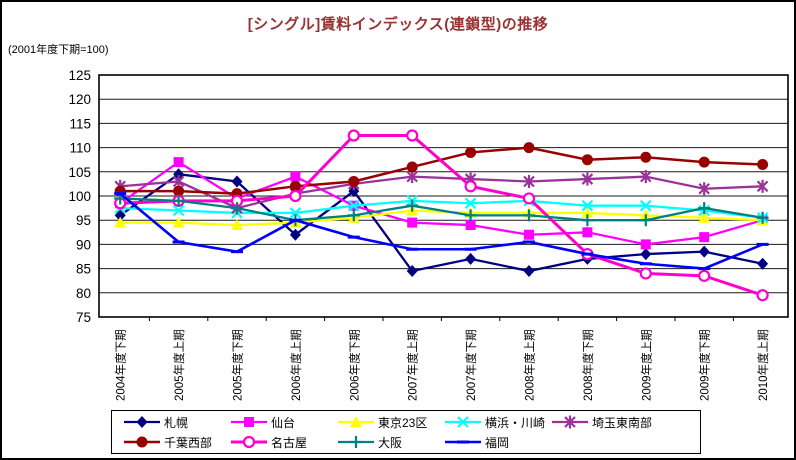 Image resolution: width=796 pixels, height=460 pixels. I want to click on legend-label: 横浜・川崎, so click(515, 422).